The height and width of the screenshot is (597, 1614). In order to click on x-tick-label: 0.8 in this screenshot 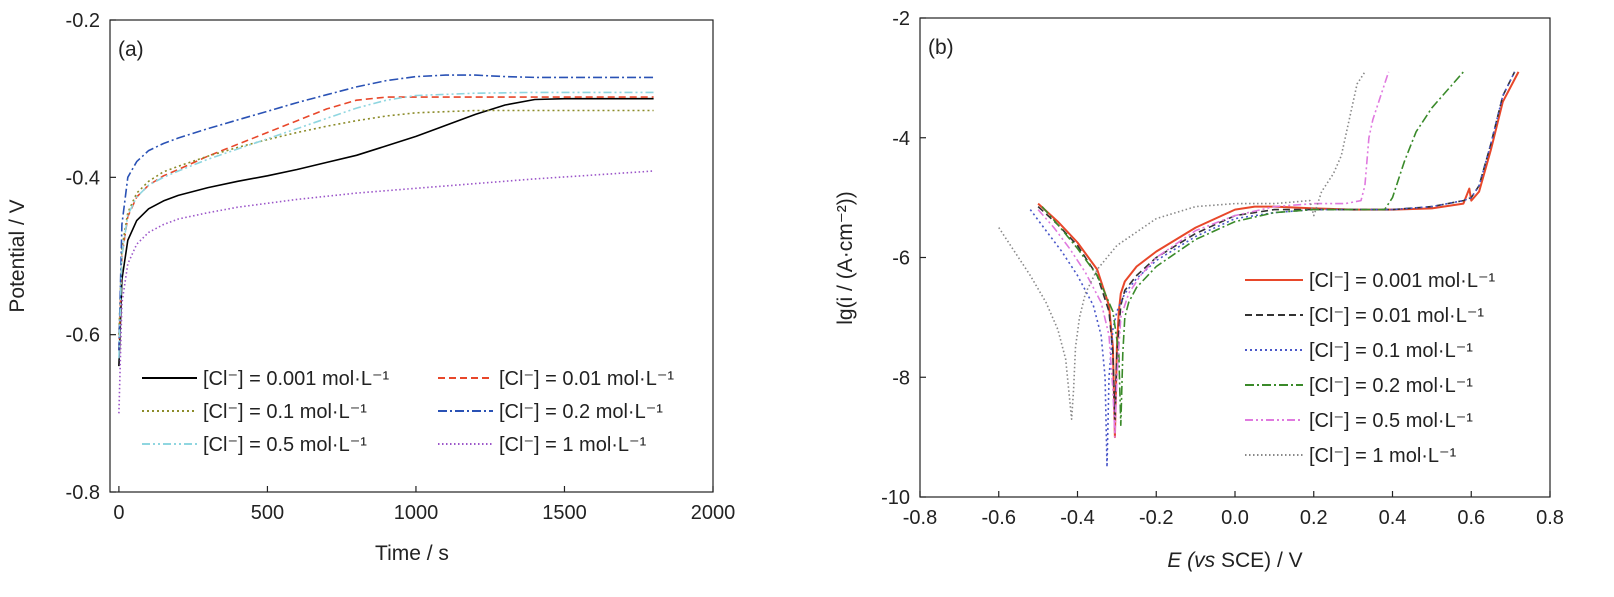, I will do `click(1550, 518)`.